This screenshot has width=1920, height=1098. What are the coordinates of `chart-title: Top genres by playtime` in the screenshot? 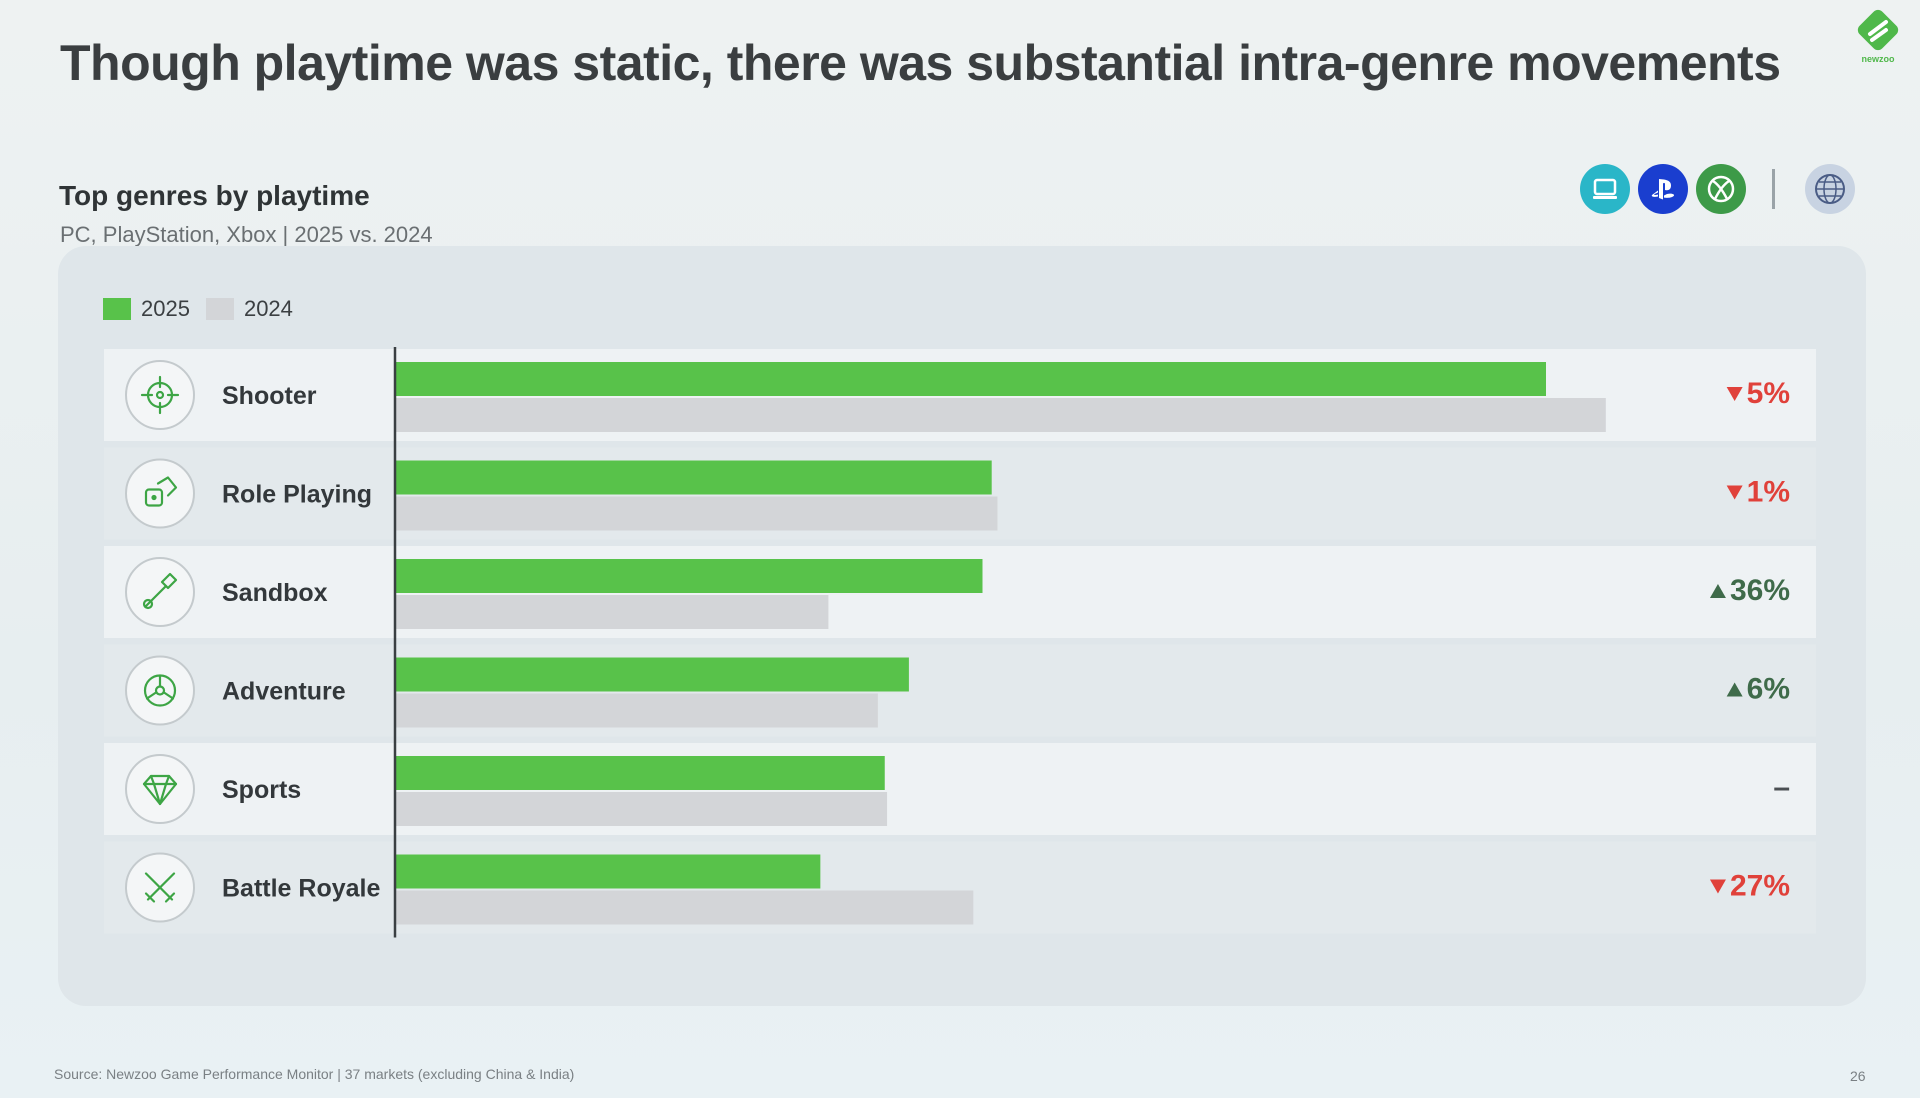 It's located at (214, 195).